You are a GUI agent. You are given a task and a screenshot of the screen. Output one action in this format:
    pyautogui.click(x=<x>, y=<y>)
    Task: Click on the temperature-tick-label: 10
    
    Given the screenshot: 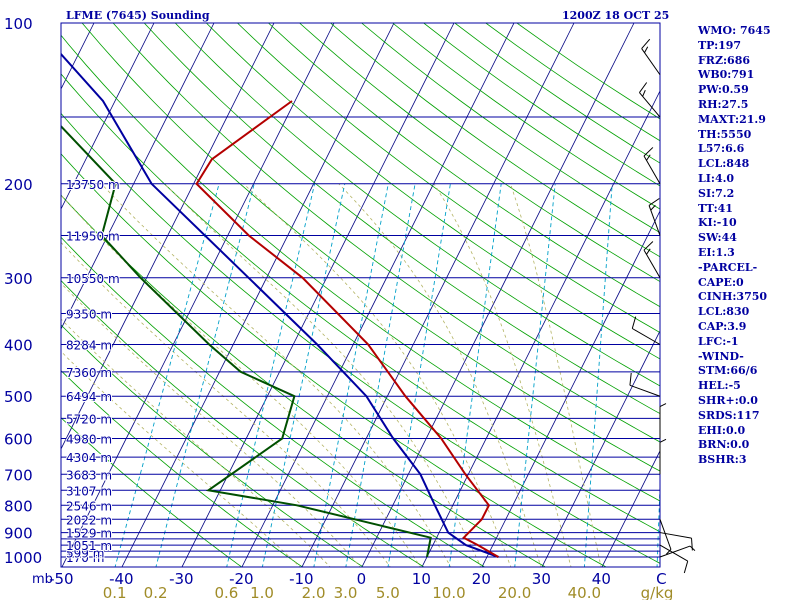 What is the action you would take?
    pyautogui.click(x=421, y=579)
    